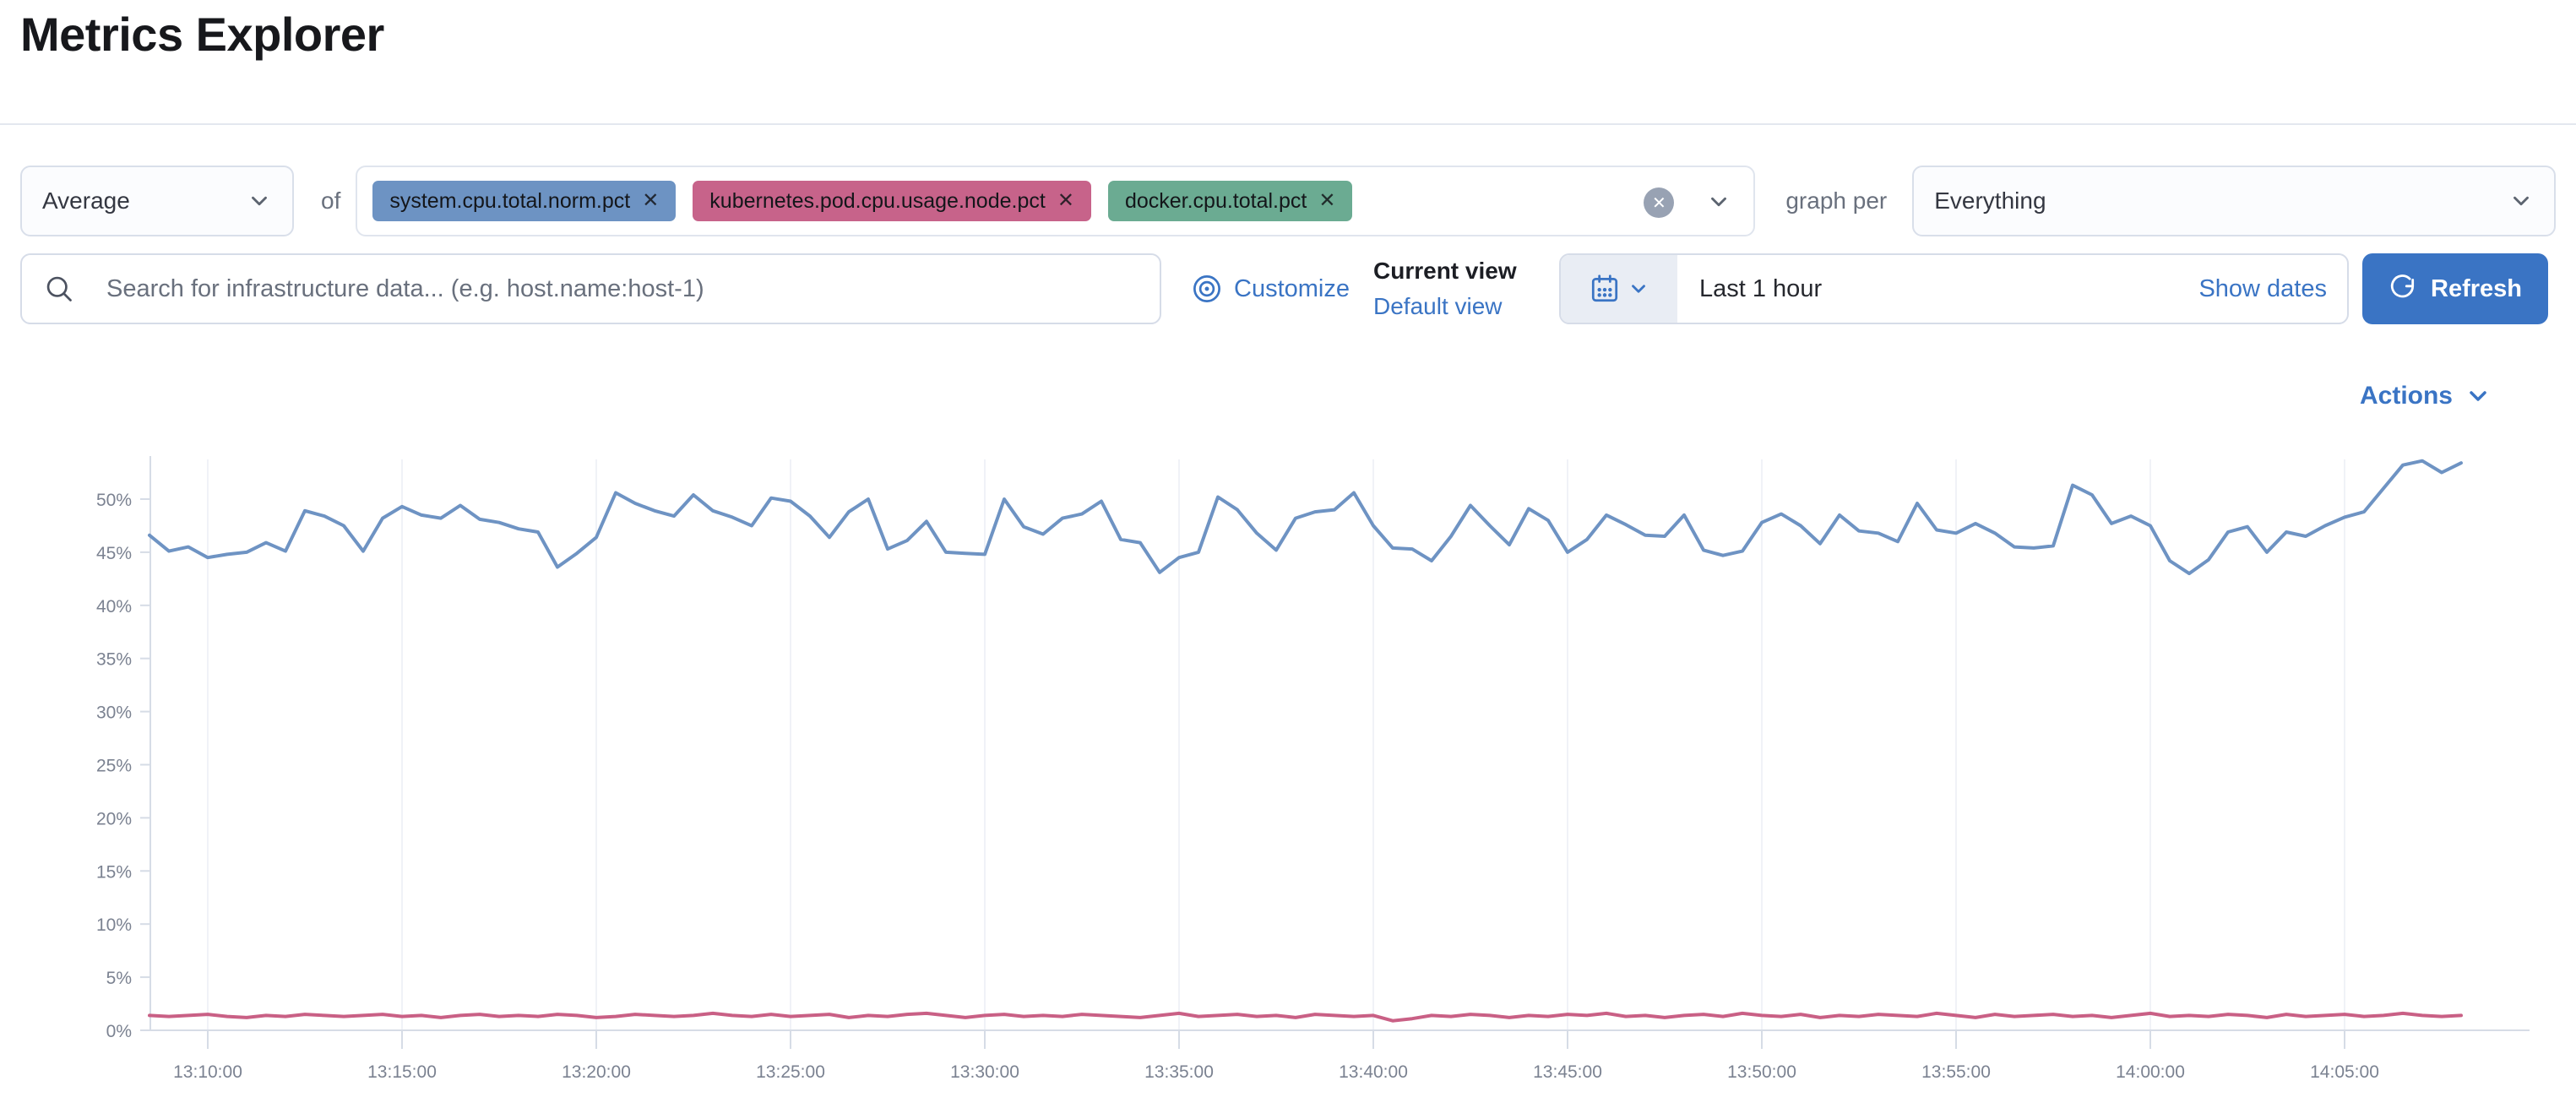 Image resolution: width=2576 pixels, height=1108 pixels. I want to click on metric-tag-label: docker.cpu.total.pct, so click(1215, 200).